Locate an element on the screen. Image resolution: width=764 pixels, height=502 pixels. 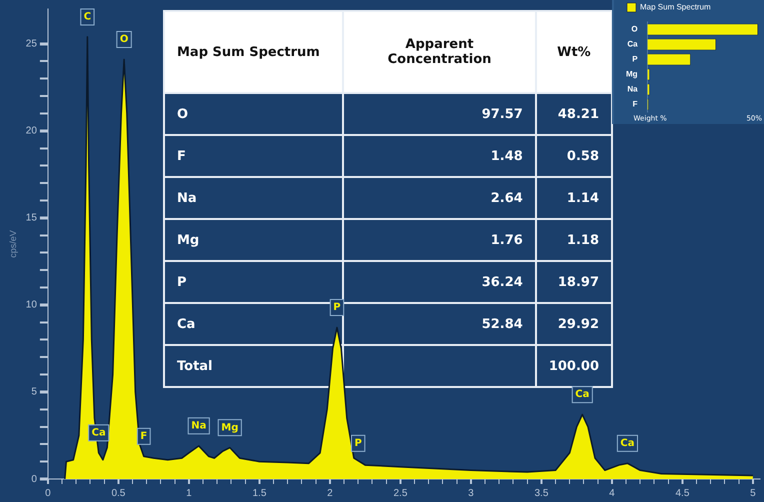
x-tick-label: 2.5 is located at coordinates (400, 493).